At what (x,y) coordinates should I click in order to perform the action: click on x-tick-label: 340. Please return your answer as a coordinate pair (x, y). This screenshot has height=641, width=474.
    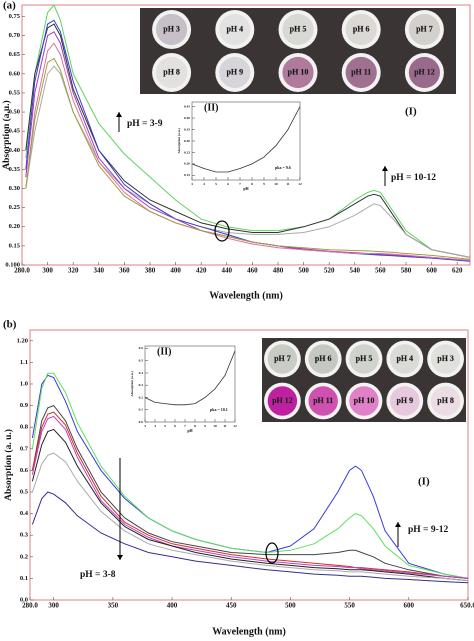
    Looking at the image, I should click on (99, 271).